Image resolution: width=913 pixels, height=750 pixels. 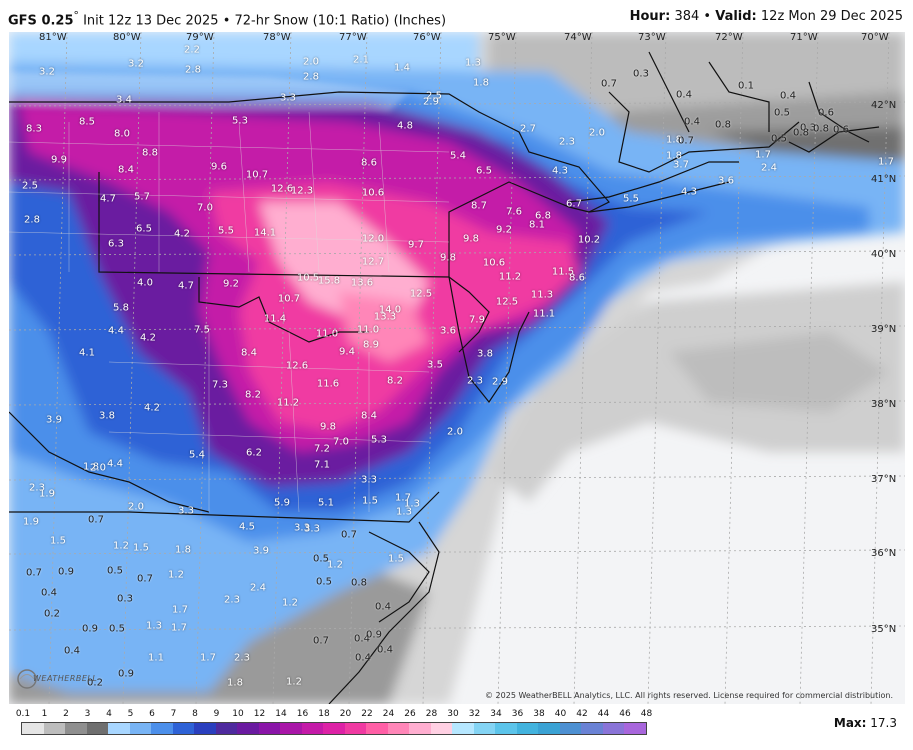 What do you see at coordinates (650, 16) in the screenshot?
I see `hour-label: Hour:` at bounding box center [650, 16].